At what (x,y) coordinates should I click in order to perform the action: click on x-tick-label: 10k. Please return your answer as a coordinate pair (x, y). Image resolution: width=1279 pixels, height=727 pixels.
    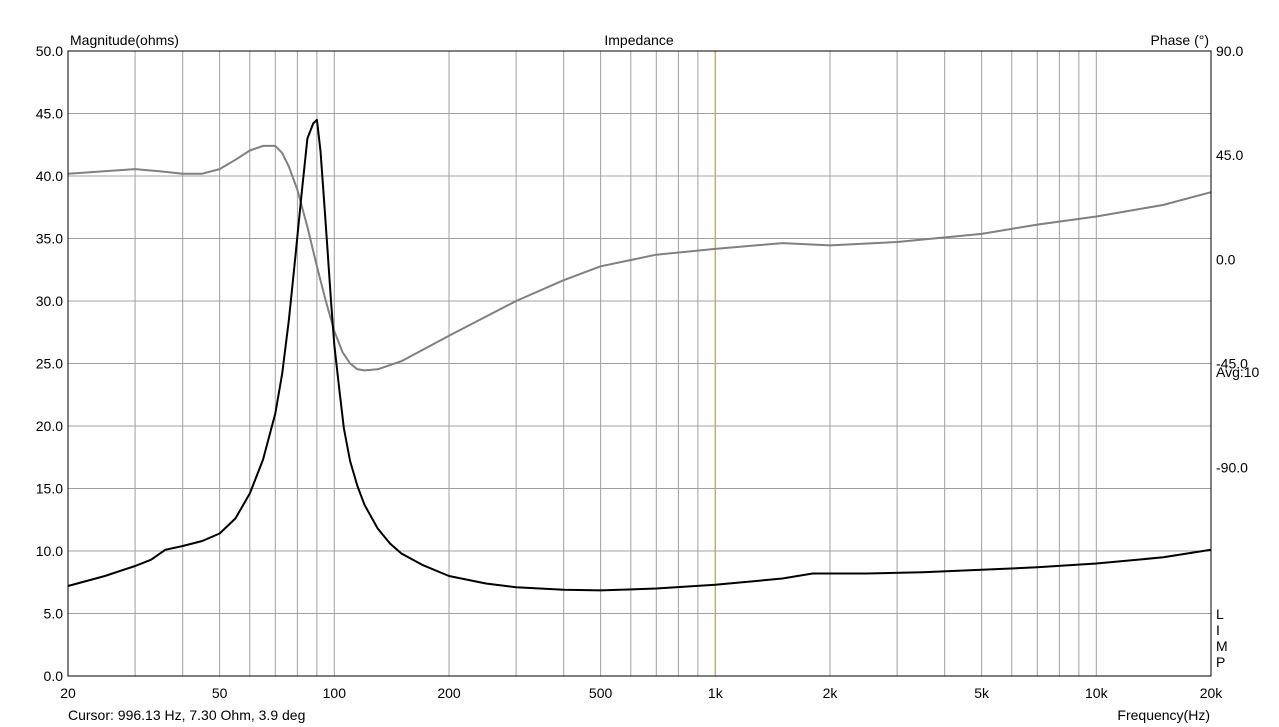
    Looking at the image, I should click on (1097, 693).